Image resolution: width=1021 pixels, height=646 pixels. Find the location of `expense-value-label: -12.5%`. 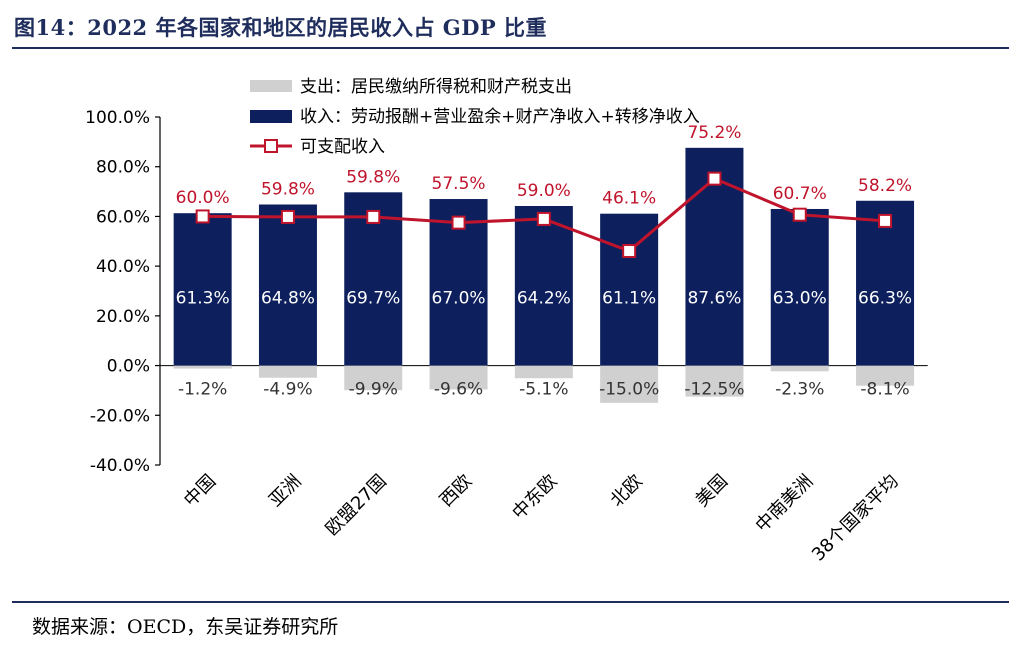

expense-value-label: -12.5% is located at coordinates (714, 390).